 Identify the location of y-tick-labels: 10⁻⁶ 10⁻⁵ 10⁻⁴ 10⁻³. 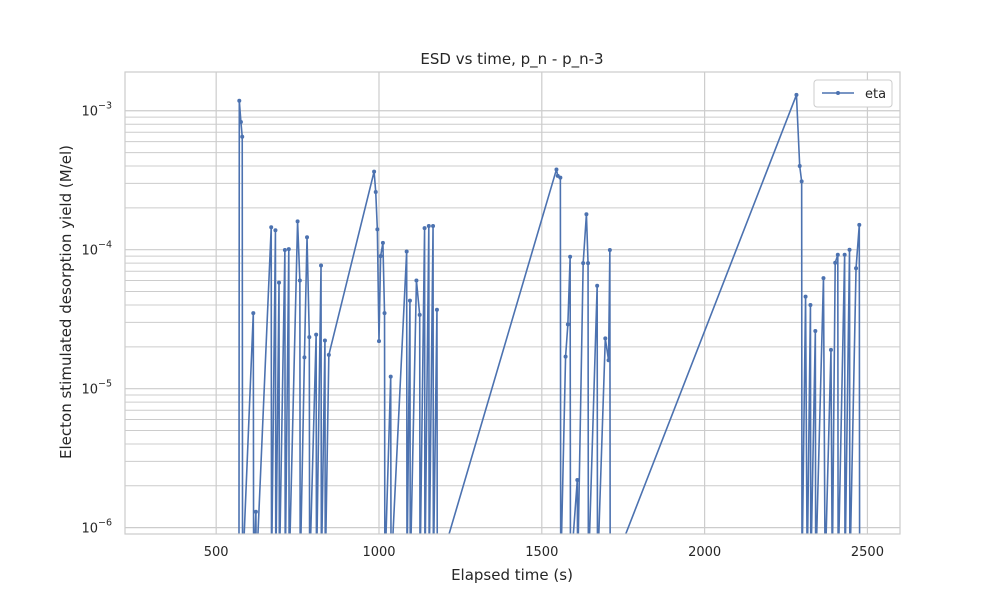
(96, 319).